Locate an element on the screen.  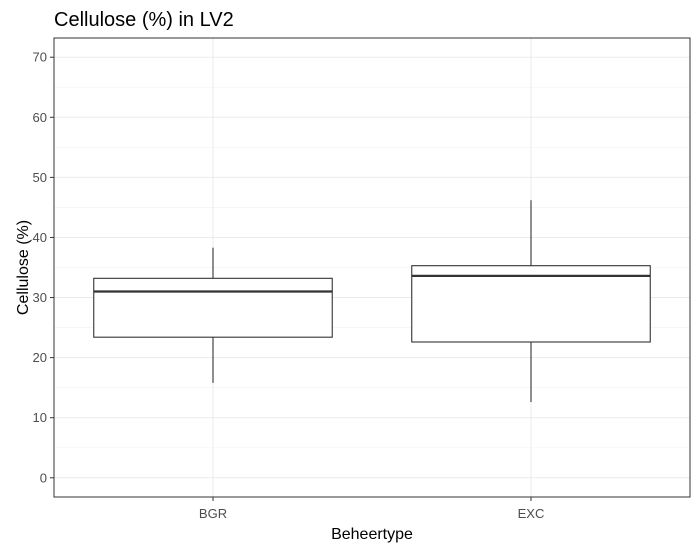
y-tick-label: 10 is located at coordinates (40, 417).